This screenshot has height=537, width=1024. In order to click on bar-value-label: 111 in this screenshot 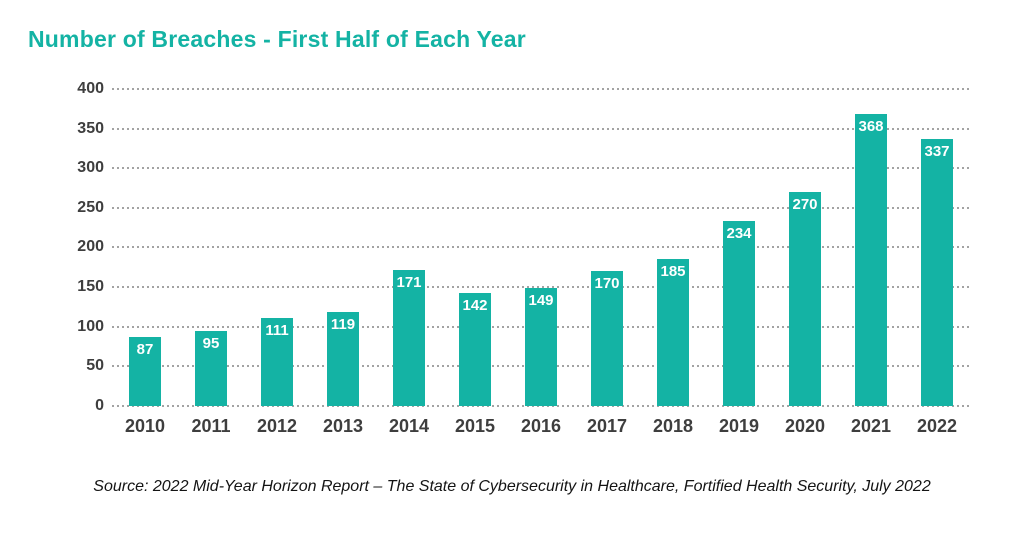, I will do `click(277, 330)`.